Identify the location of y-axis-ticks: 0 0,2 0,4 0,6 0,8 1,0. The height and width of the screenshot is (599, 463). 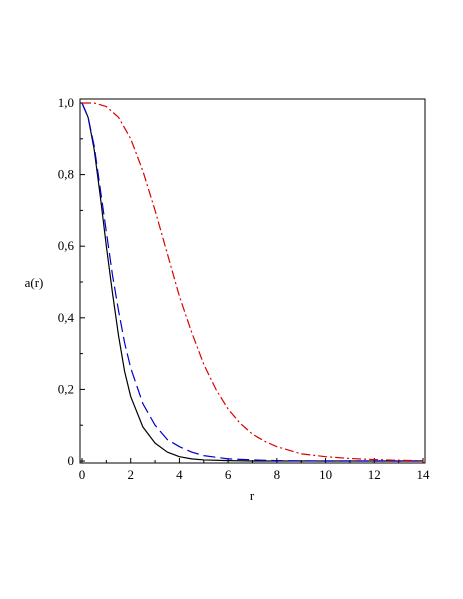
(71, 281).